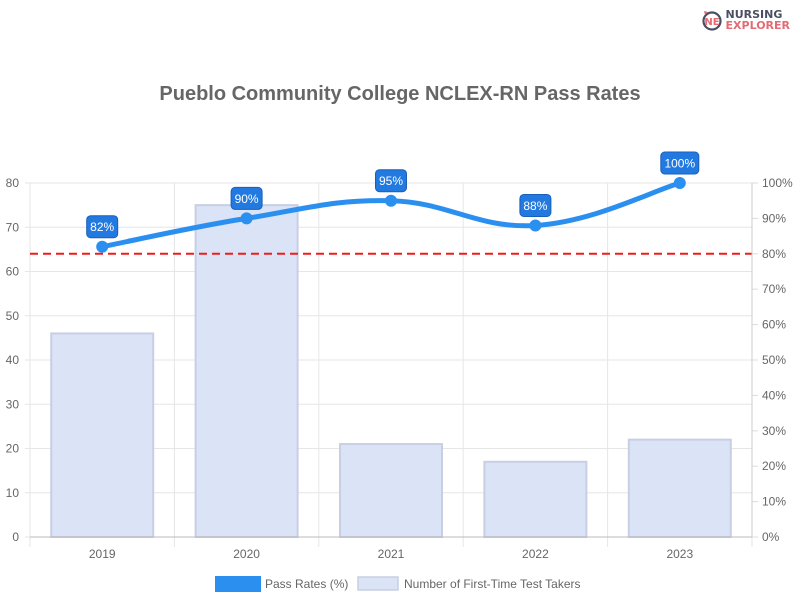  What do you see at coordinates (774, 502) in the screenshot?
I see `right-tick-label: 10%` at bounding box center [774, 502].